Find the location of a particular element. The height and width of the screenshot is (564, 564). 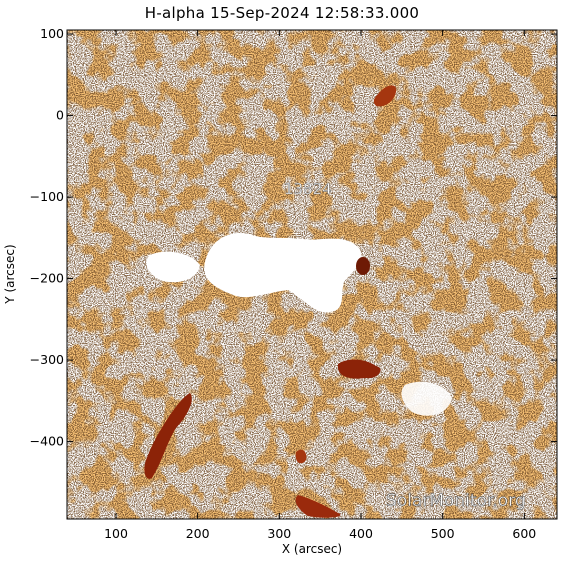

y-tick-label: −300 is located at coordinates (47, 359).